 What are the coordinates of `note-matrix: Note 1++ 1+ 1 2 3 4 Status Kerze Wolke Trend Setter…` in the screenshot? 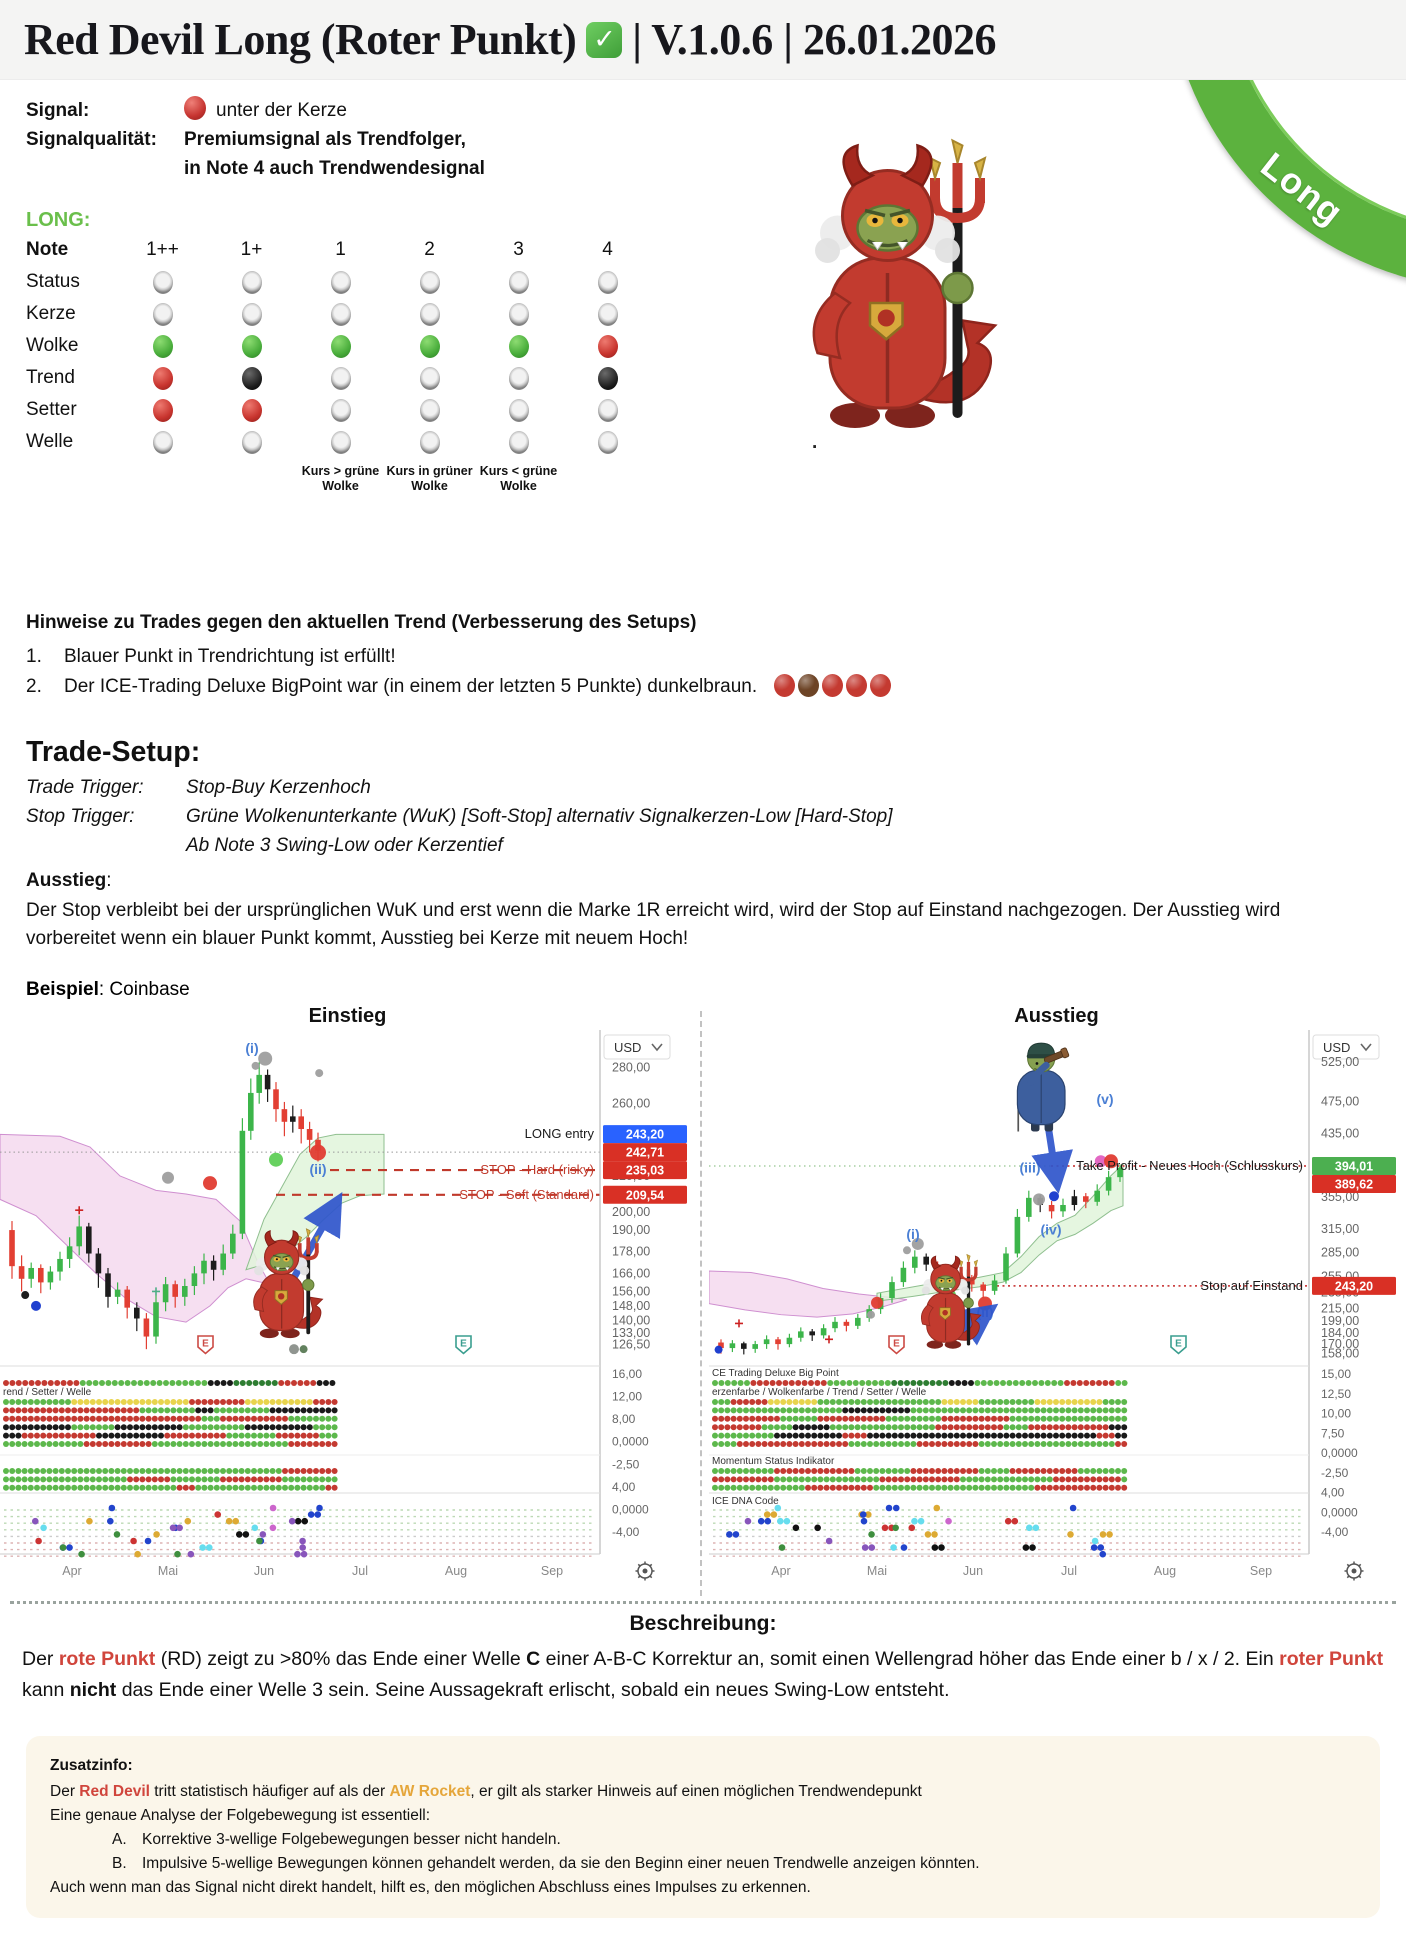 It's located at (341, 346).